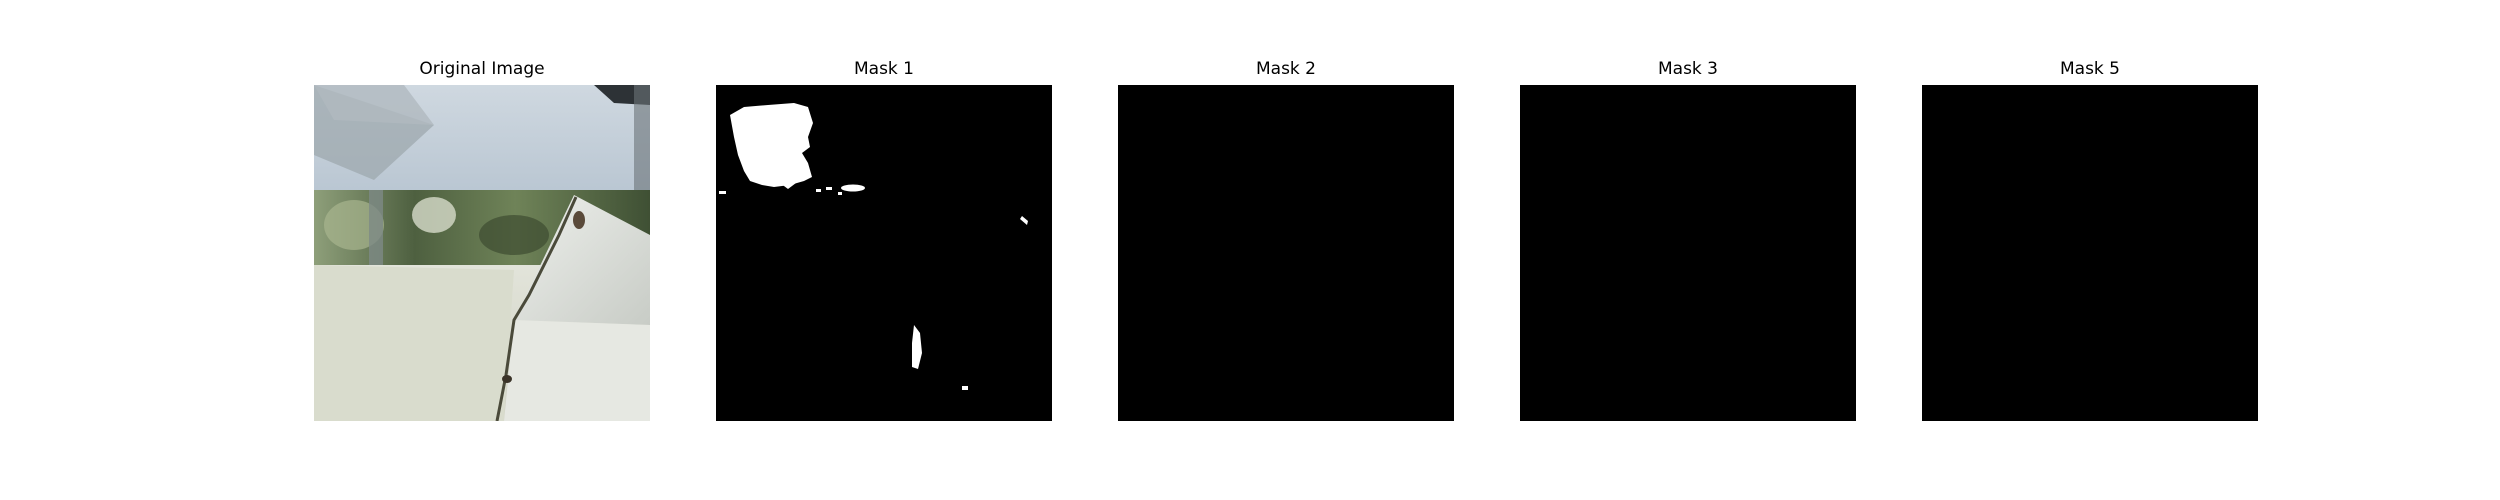 Image resolution: width=2500 pixels, height=500 pixels. What do you see at coordinates (883, 69) in the screenshot?
I see `panel-title: Mask 1` at bounding box center [883, 69].